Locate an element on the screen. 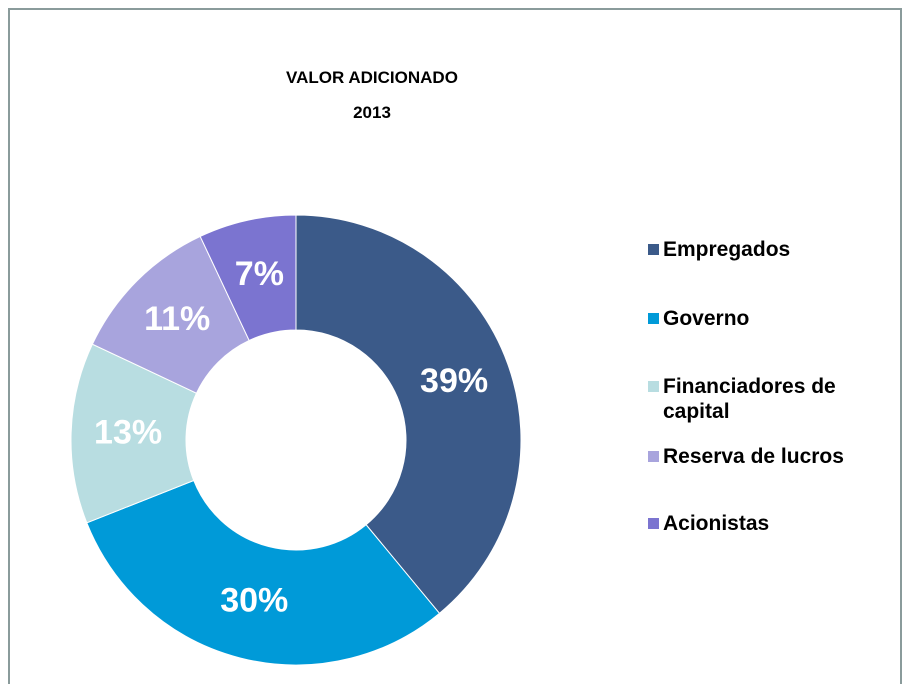  legend-item: Governo is located at coordinates (773, 318).